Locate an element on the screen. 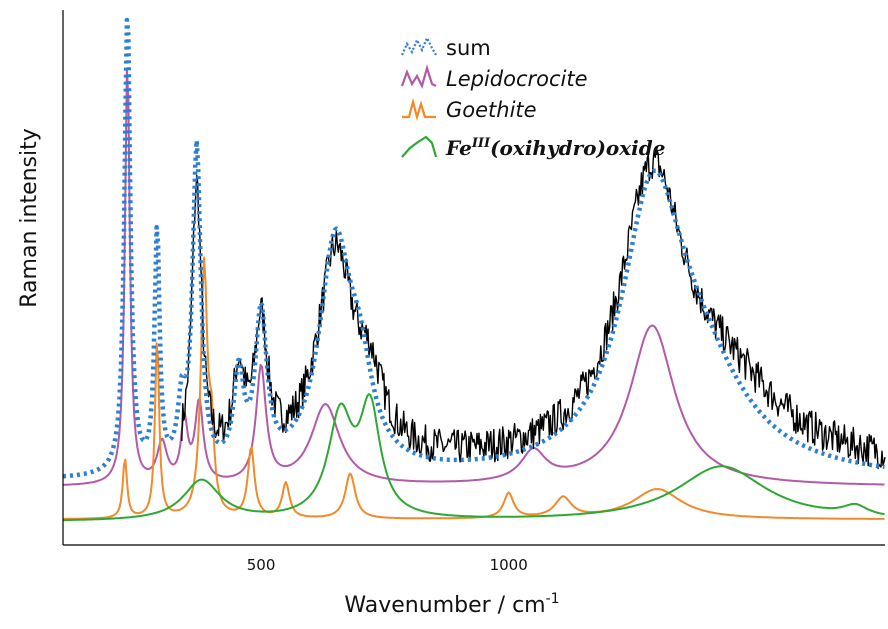 The image size is (888, 629). legend-swatch-sum is located at coordinates (418, 45).